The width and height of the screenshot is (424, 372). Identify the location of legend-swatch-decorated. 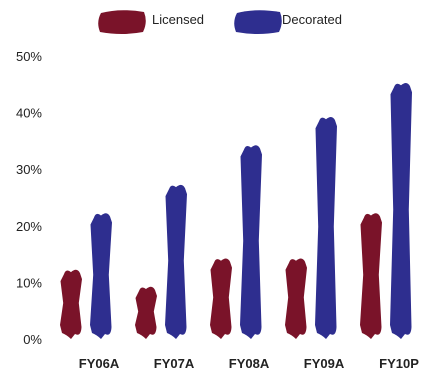
(258, 22).